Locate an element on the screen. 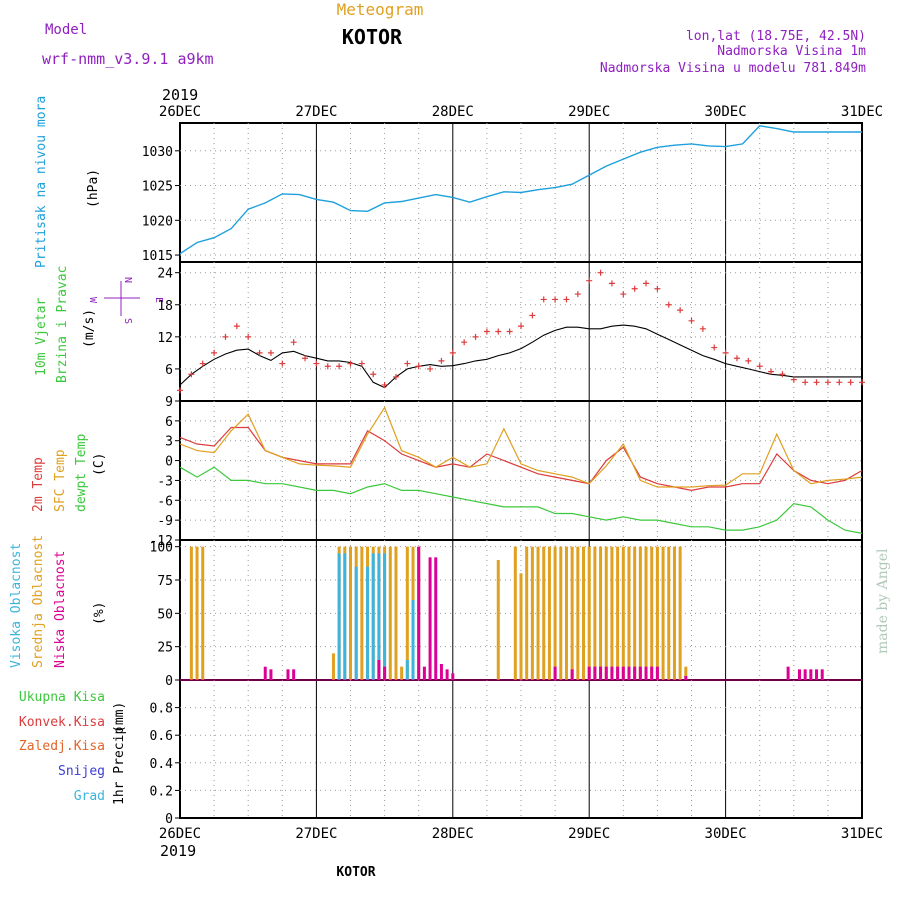 This screenshot has height=904, width=900. compass-n: N is located at coordinates (127, 280).